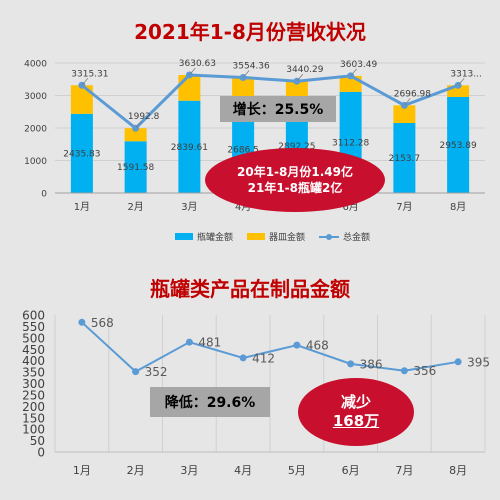 This screenshot has height=500, width=500. What do you see at coordinates (317, 346) in the screenshot?
I see `wip-value-label: 468` at bounding box center [317, 346].